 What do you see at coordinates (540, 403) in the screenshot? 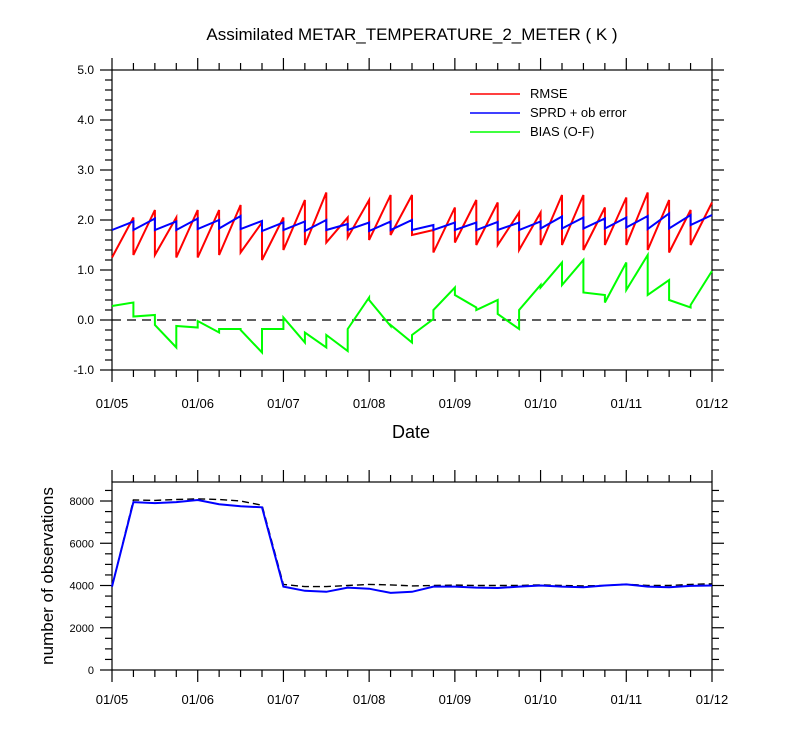
I see `top-x-tick-label: 01/10` at bounding box center [540, 403].